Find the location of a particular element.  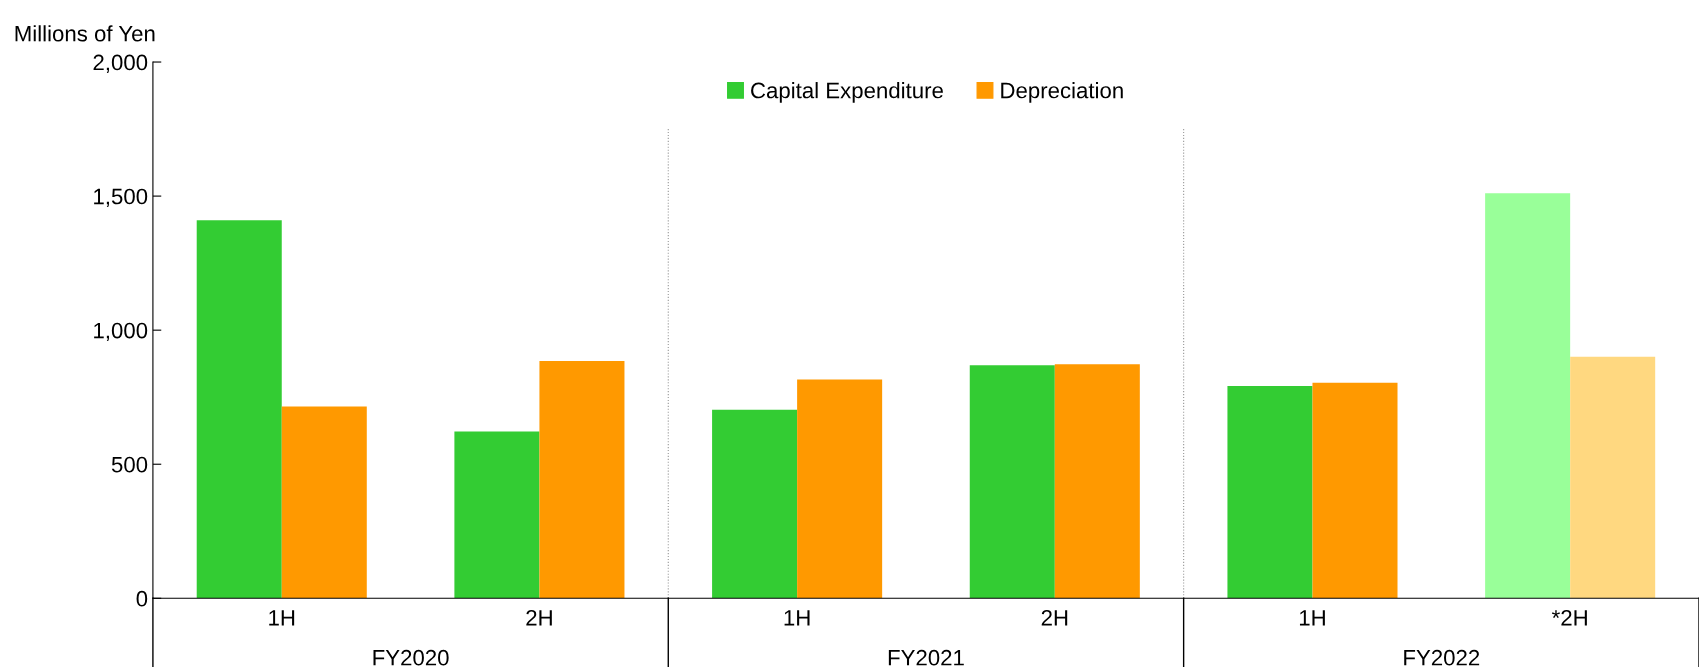

text: FY2022 is located at coordinates (1442, 657).